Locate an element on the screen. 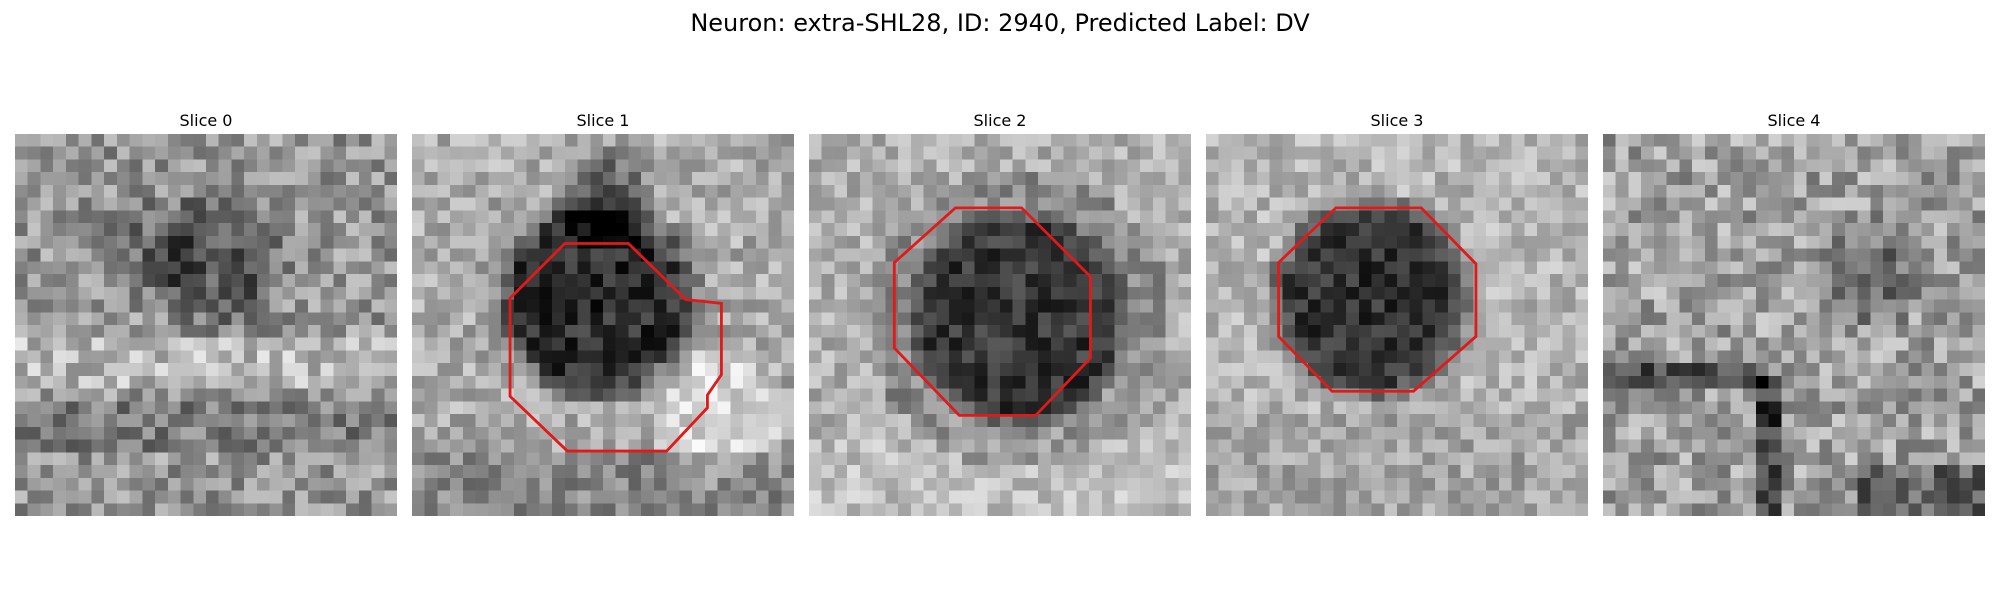 The height and width of the screenshot is (600, 2000). slice-title: Slice 1 is located at coordinates (603, 121).